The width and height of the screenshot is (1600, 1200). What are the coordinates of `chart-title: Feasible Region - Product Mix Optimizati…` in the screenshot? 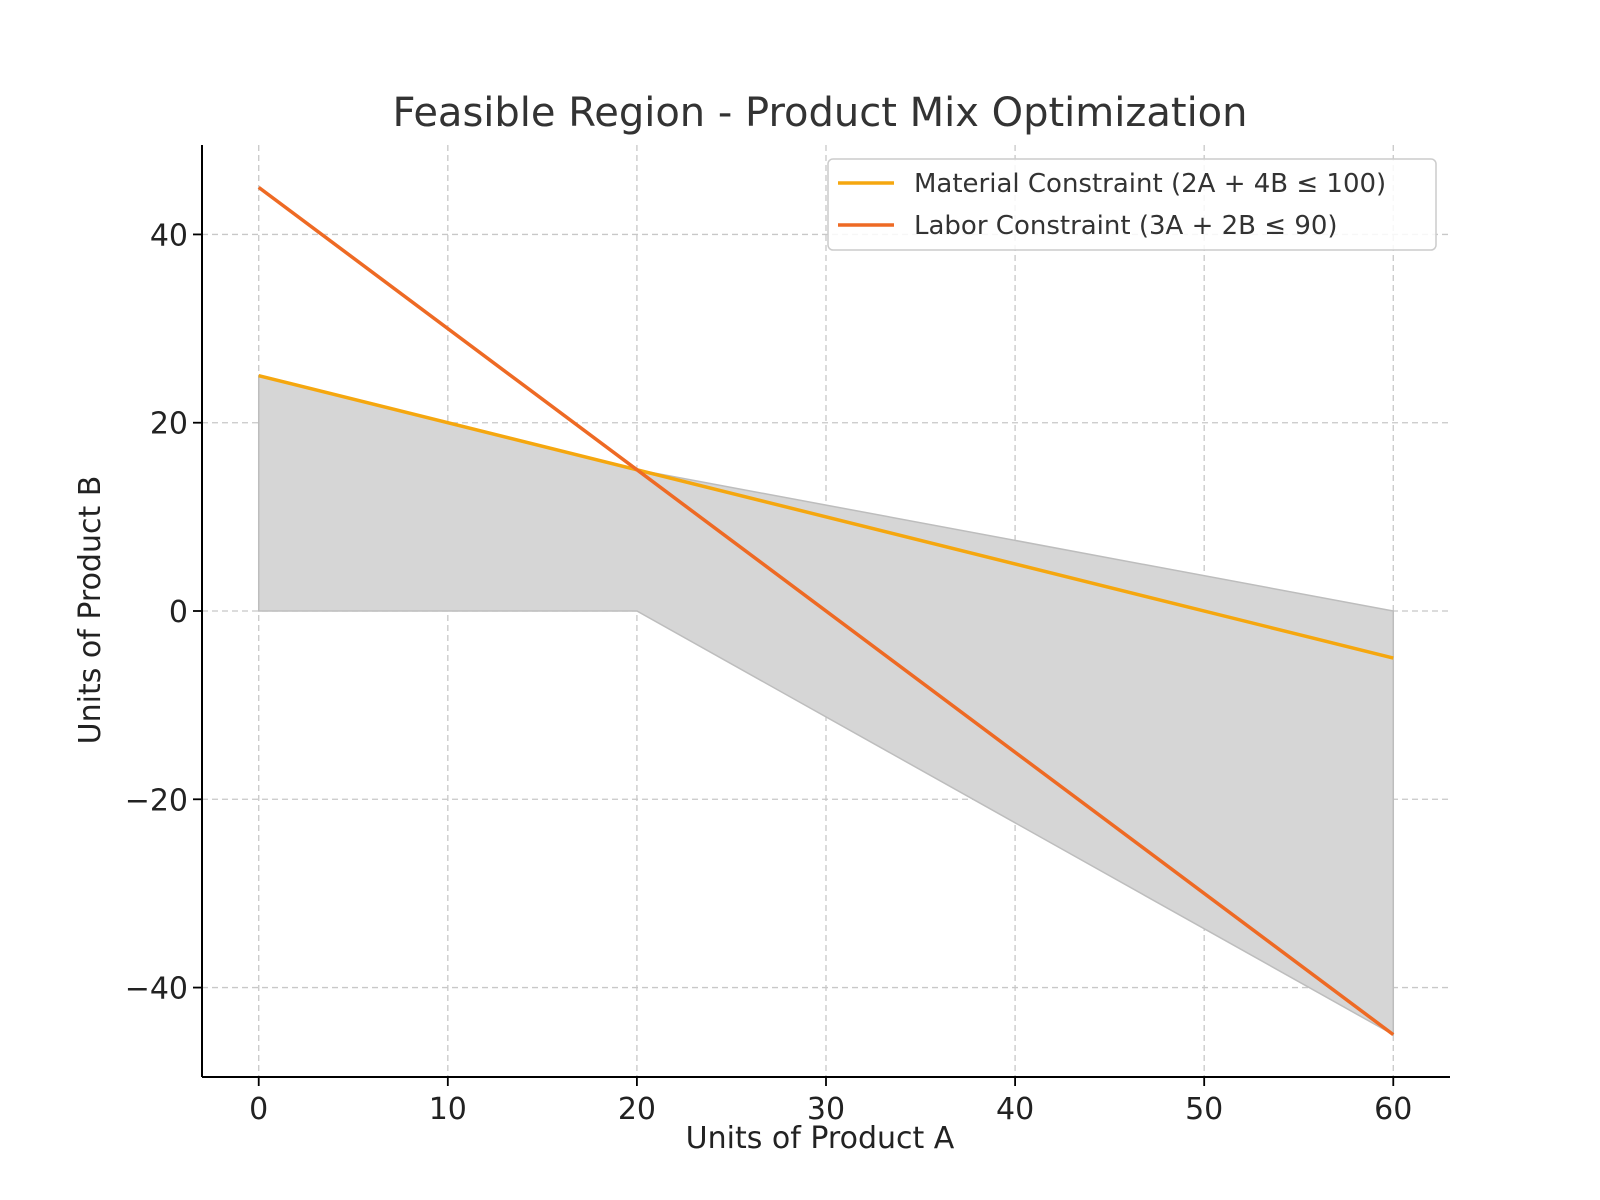 It's located at (820, 113).